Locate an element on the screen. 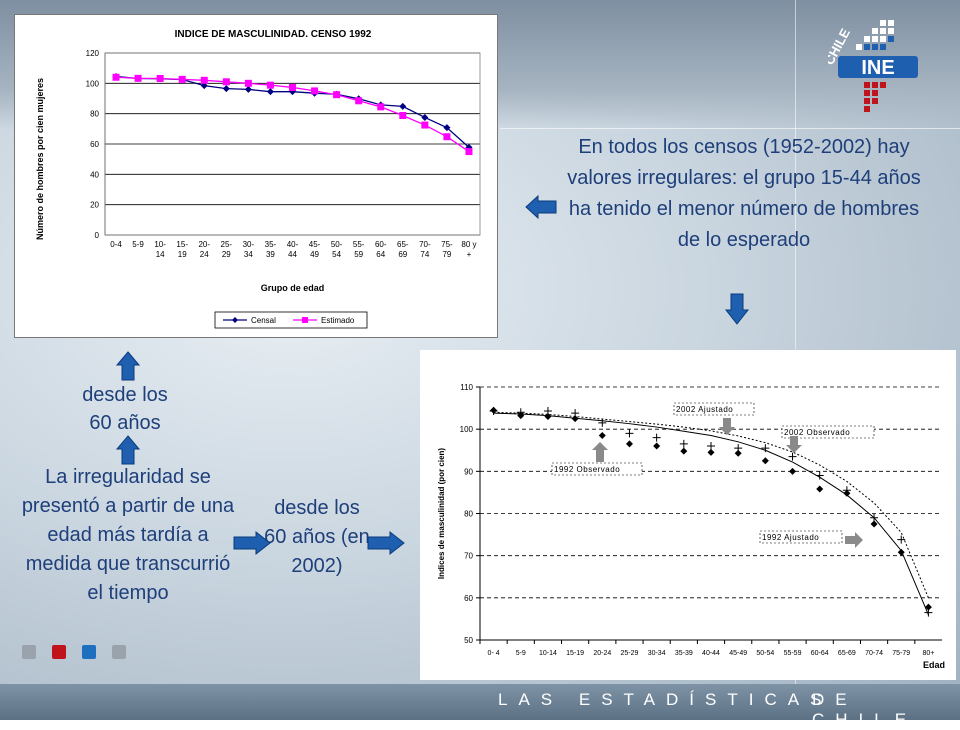 Image resolution: width=960 pixels, height=730 pixels. x-tick-label: 15-19 is located at coordinates (182, 249).